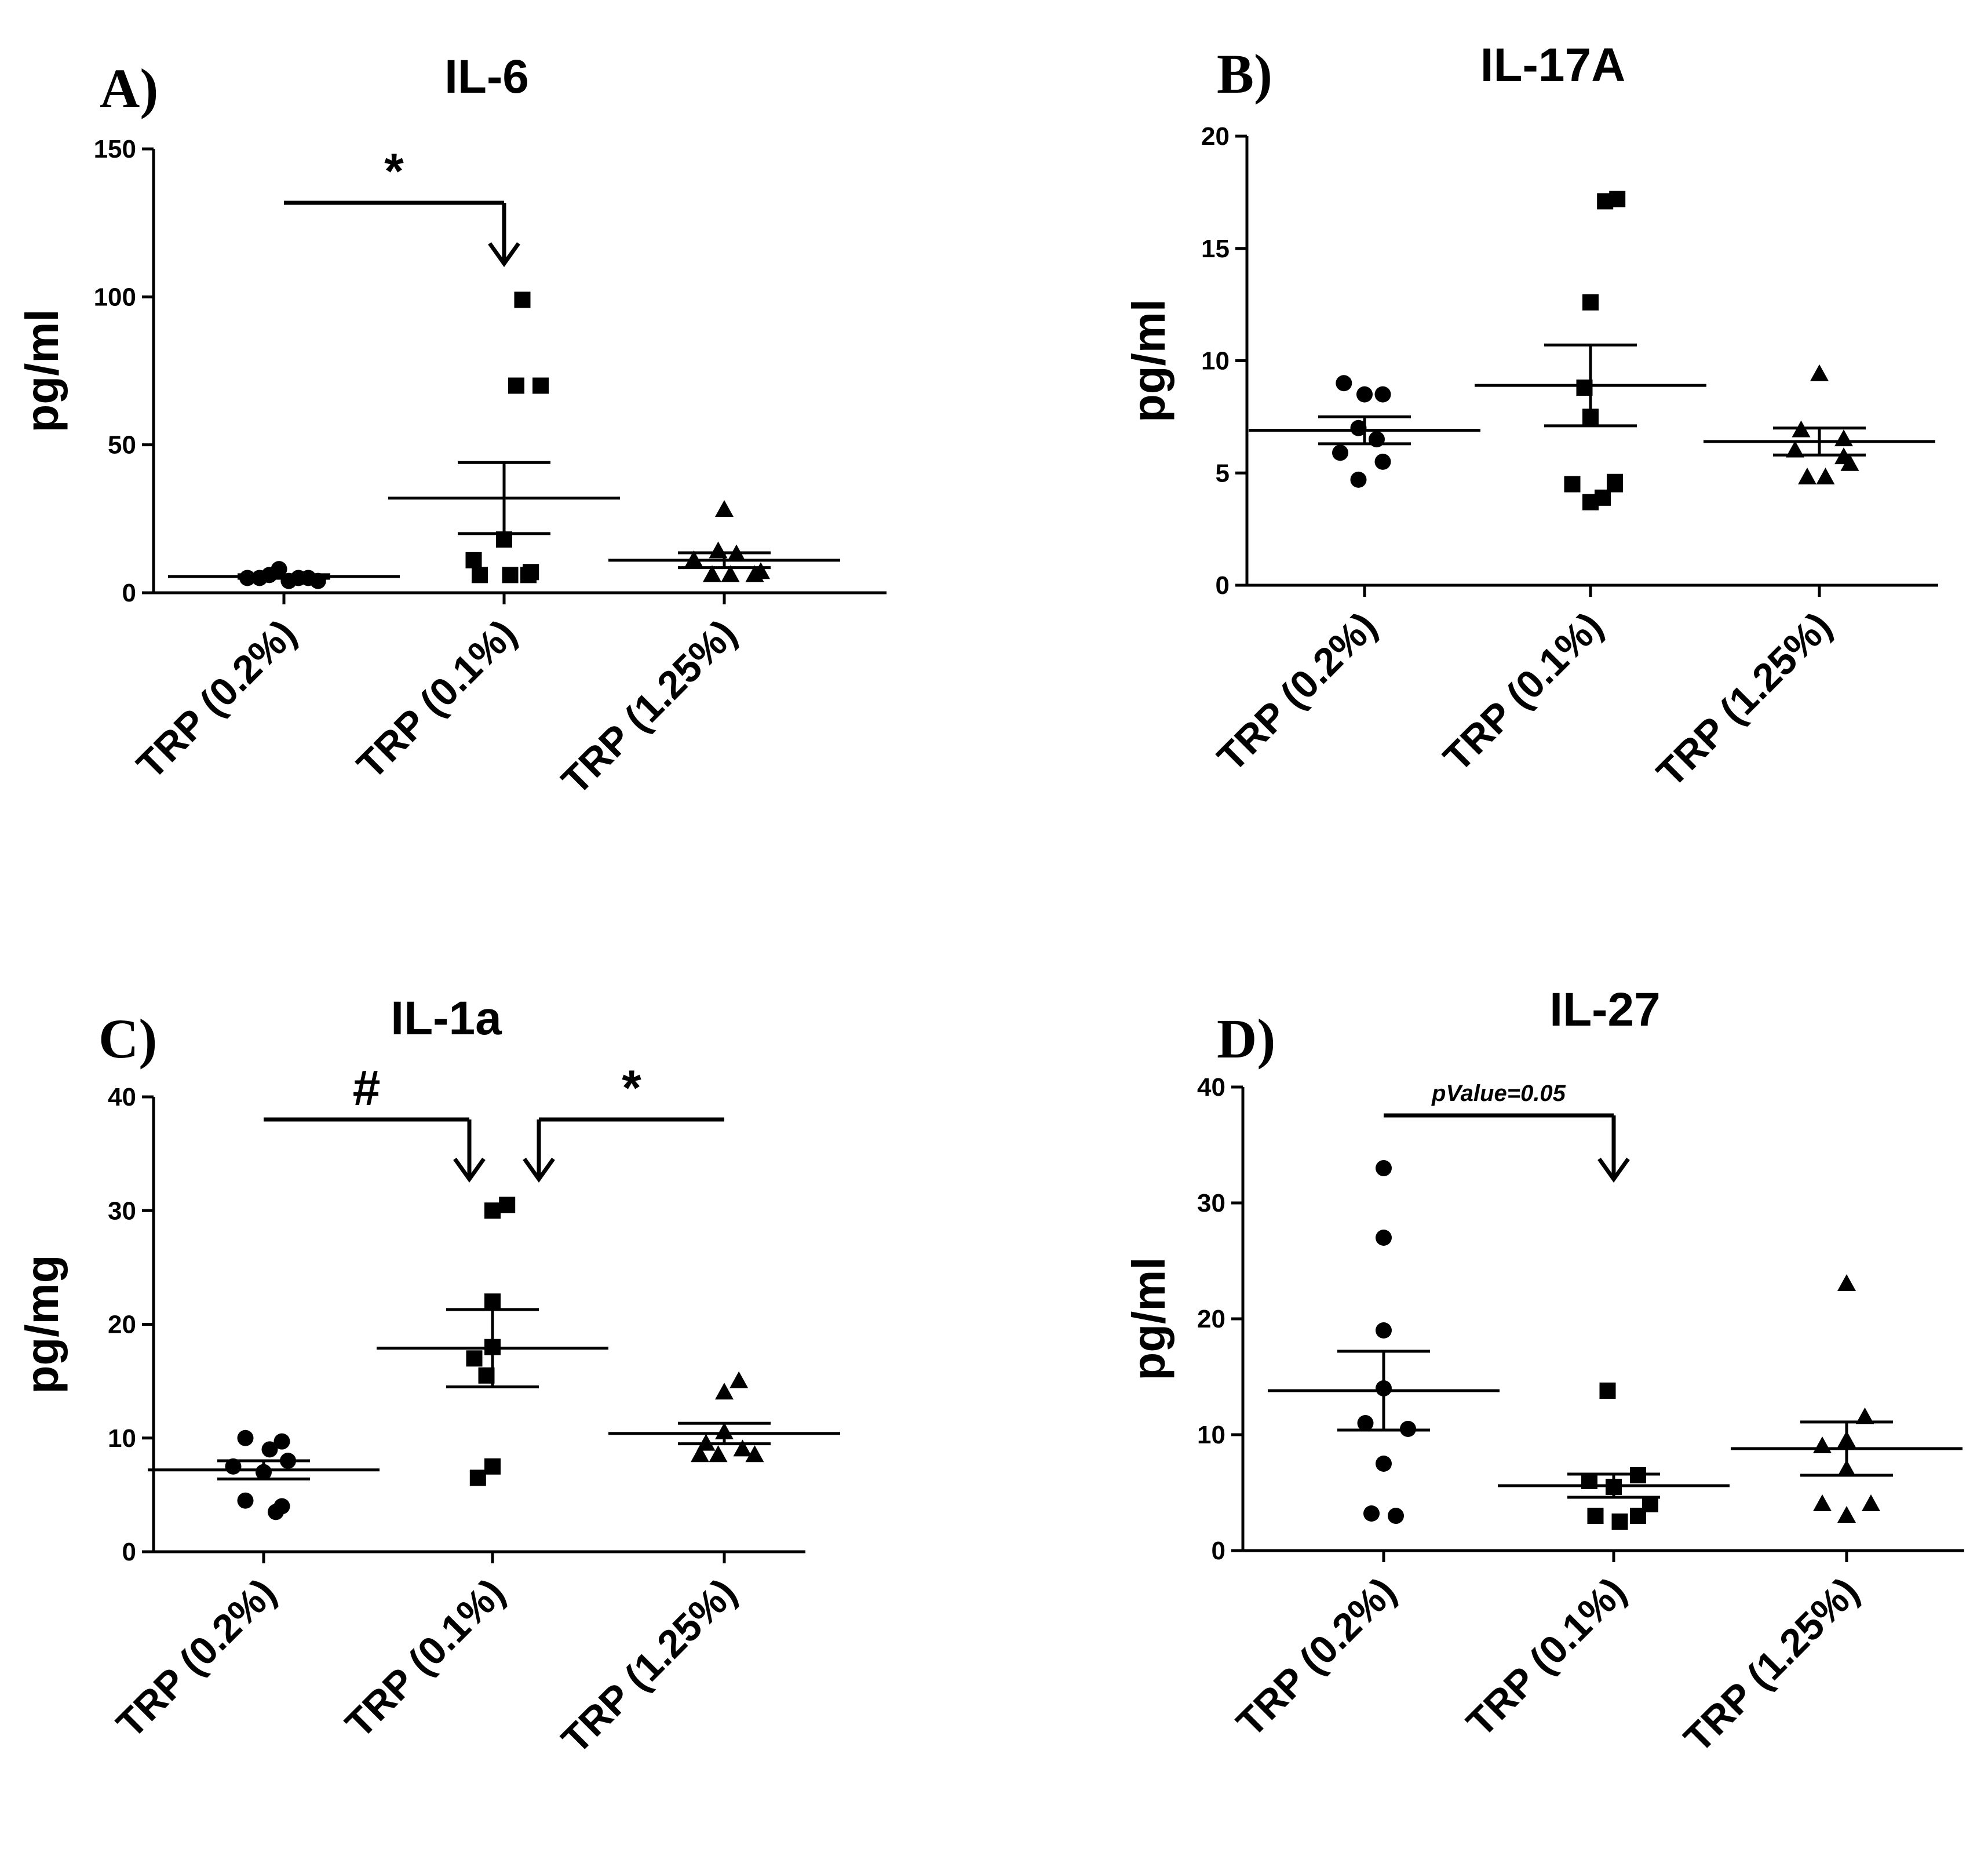 The image size is (1988, 1849). What do you see at coordinates (1244, 74) in the screenshot?
I see `panel-label: B)` at bounding box center [1244, 74].